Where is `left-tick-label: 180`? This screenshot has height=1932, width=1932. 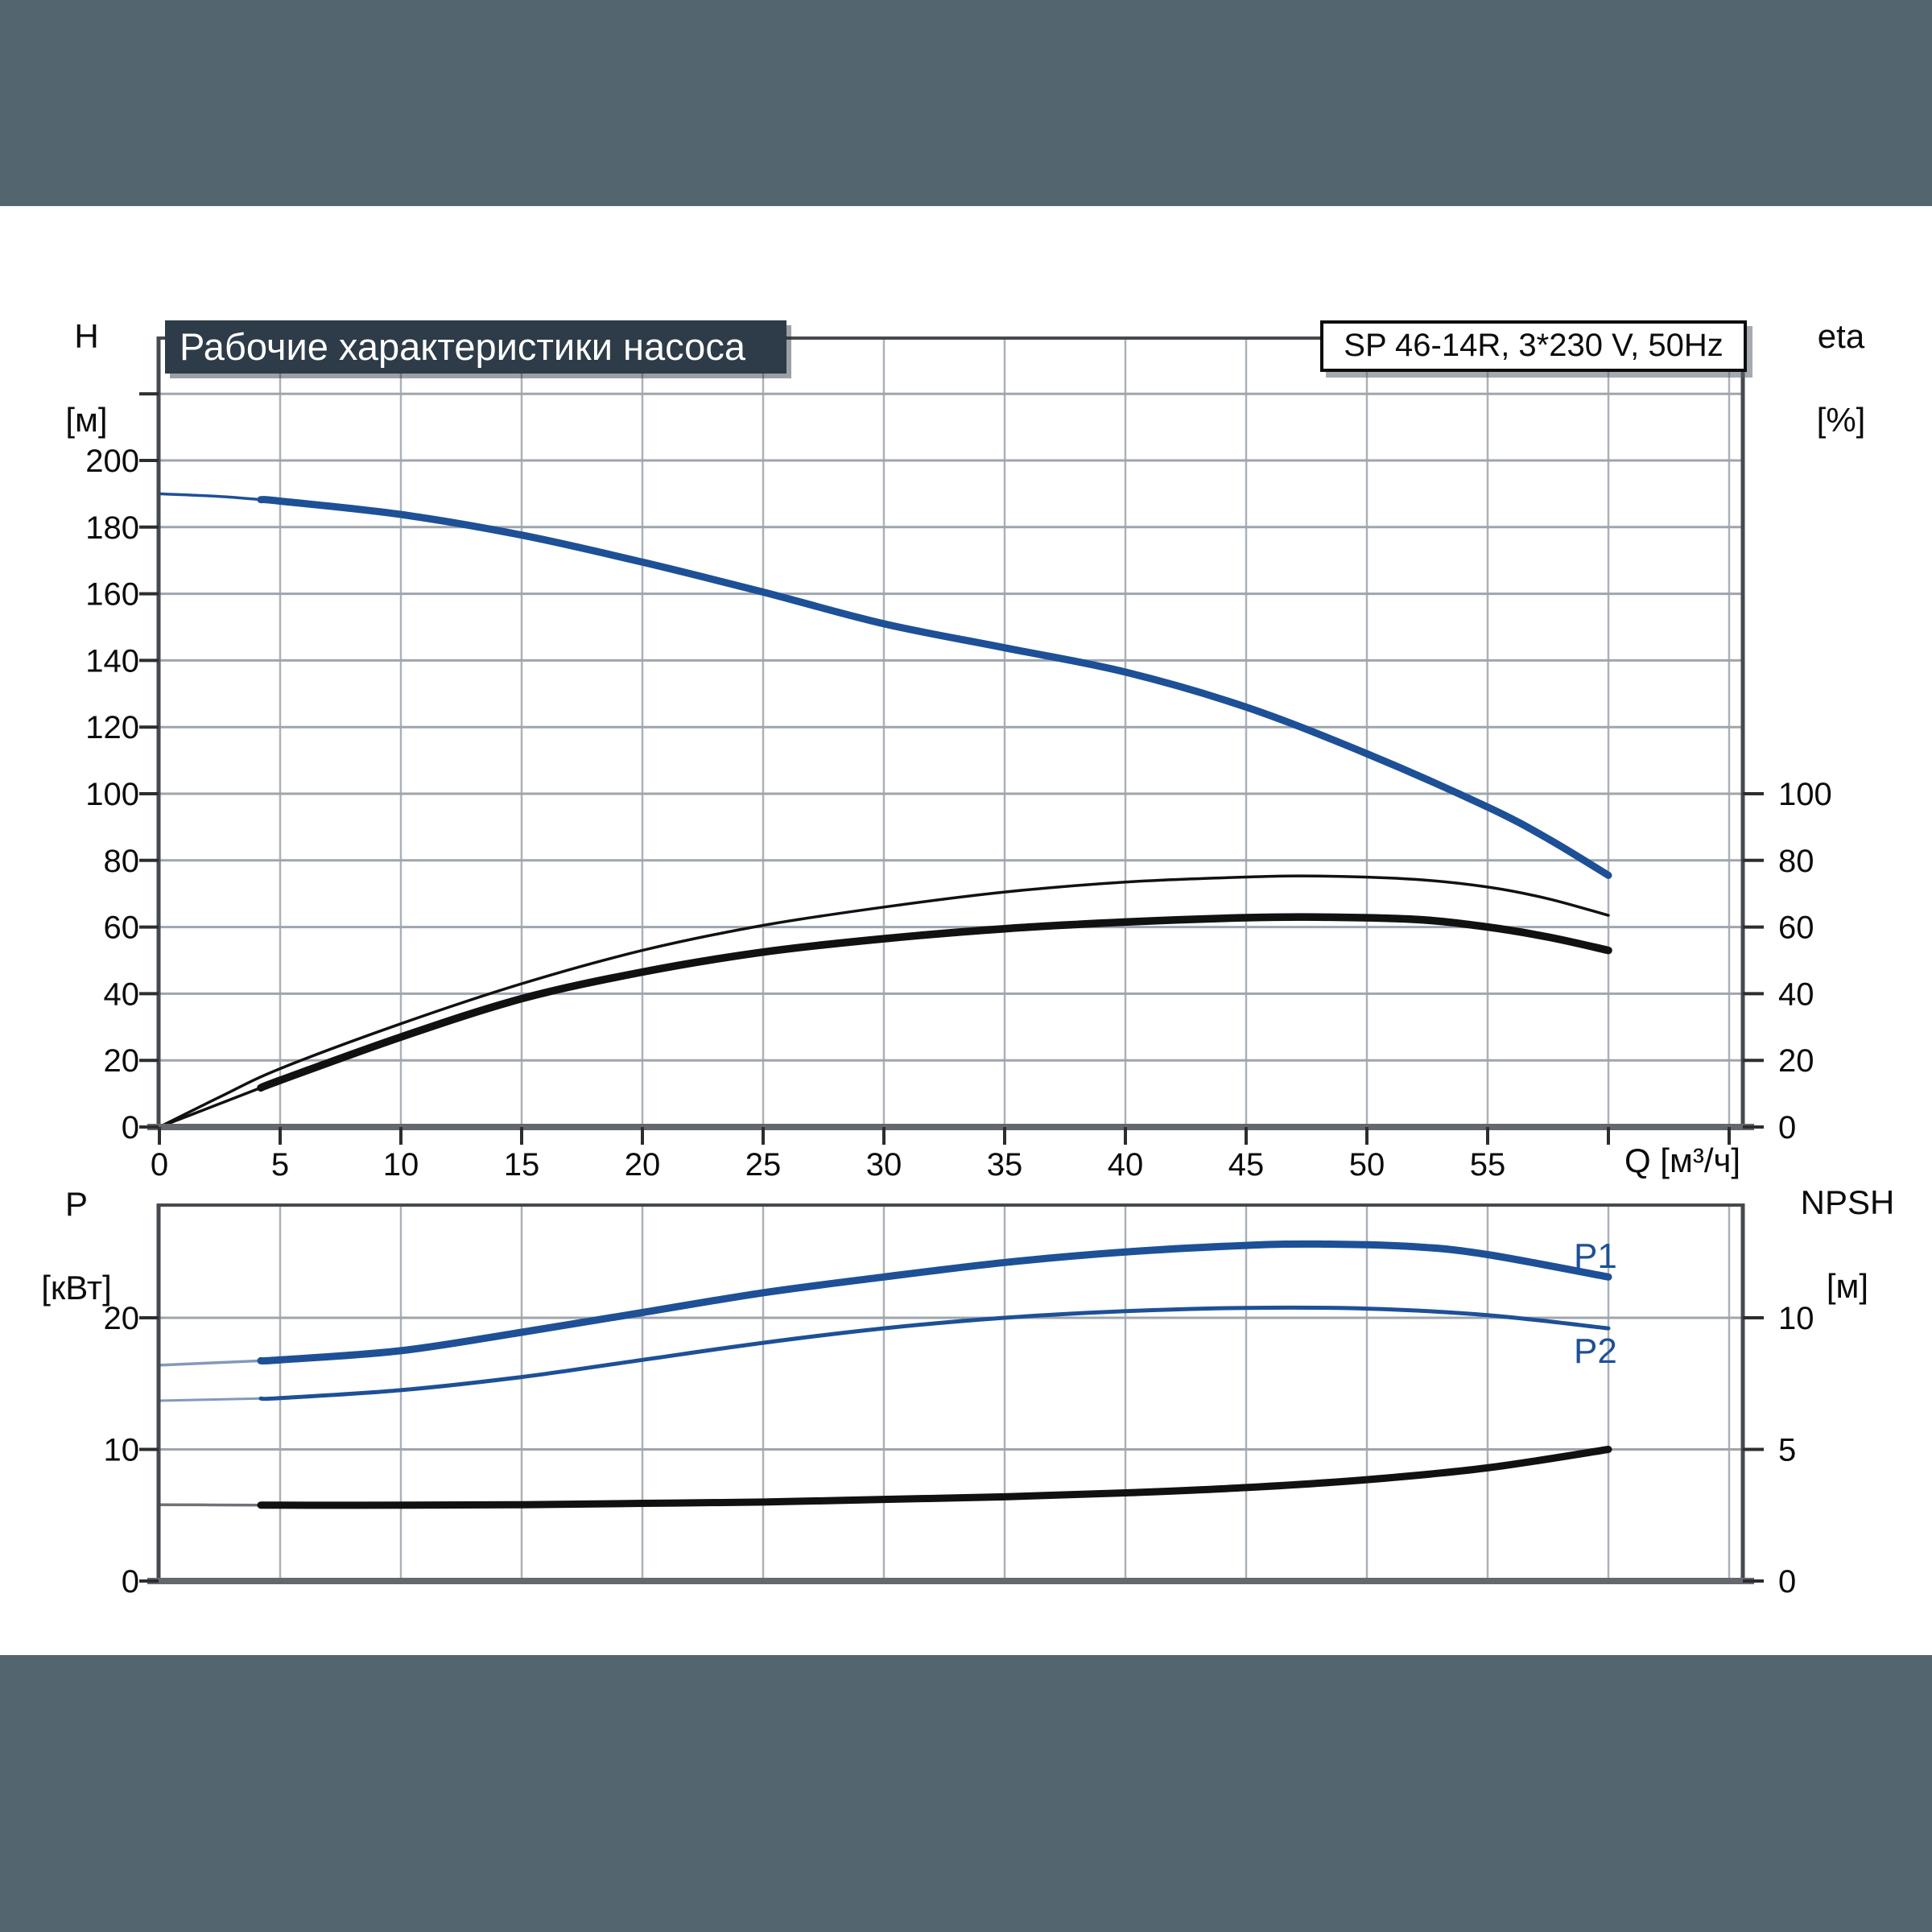
left-tick-label: 180 is located at coordinates (112, 528).